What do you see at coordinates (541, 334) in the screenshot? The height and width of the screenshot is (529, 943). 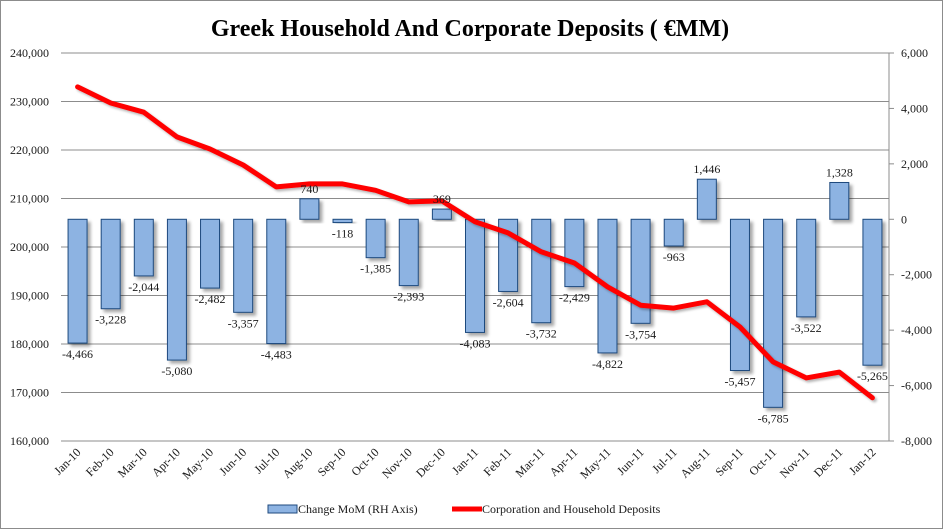 I see `bar-data-label: -3,732` at bounding box center [541, 334].